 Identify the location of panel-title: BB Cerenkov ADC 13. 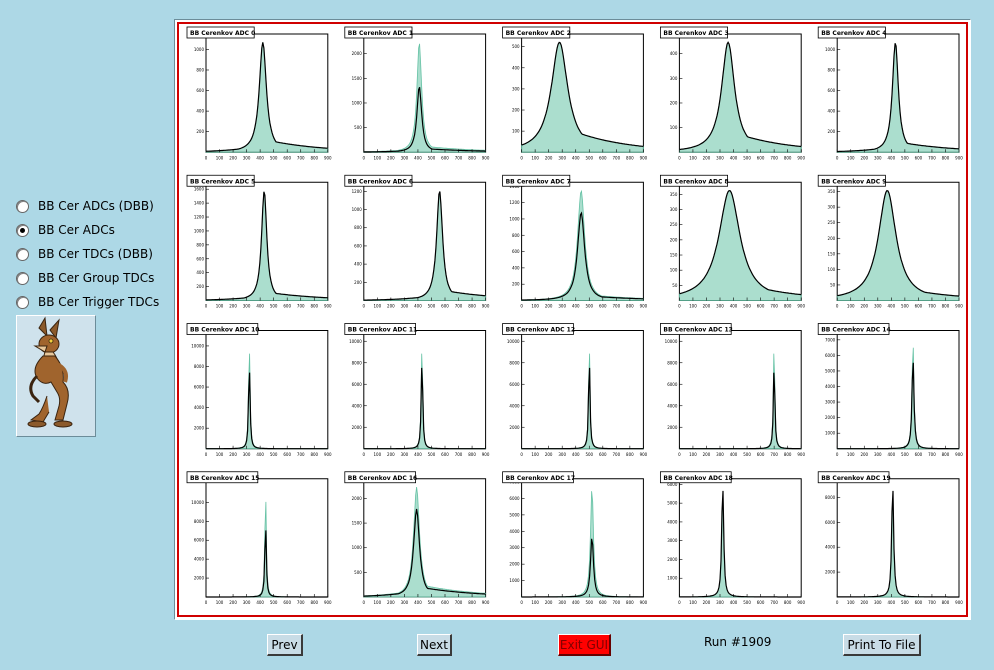
(697, 330).